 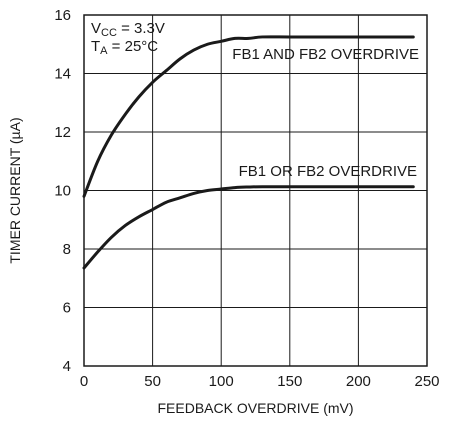 What do you see at coordinates (152, 381) in the screenshot?
I see `x-tick-label: 50` at bounding box center [152, 381].